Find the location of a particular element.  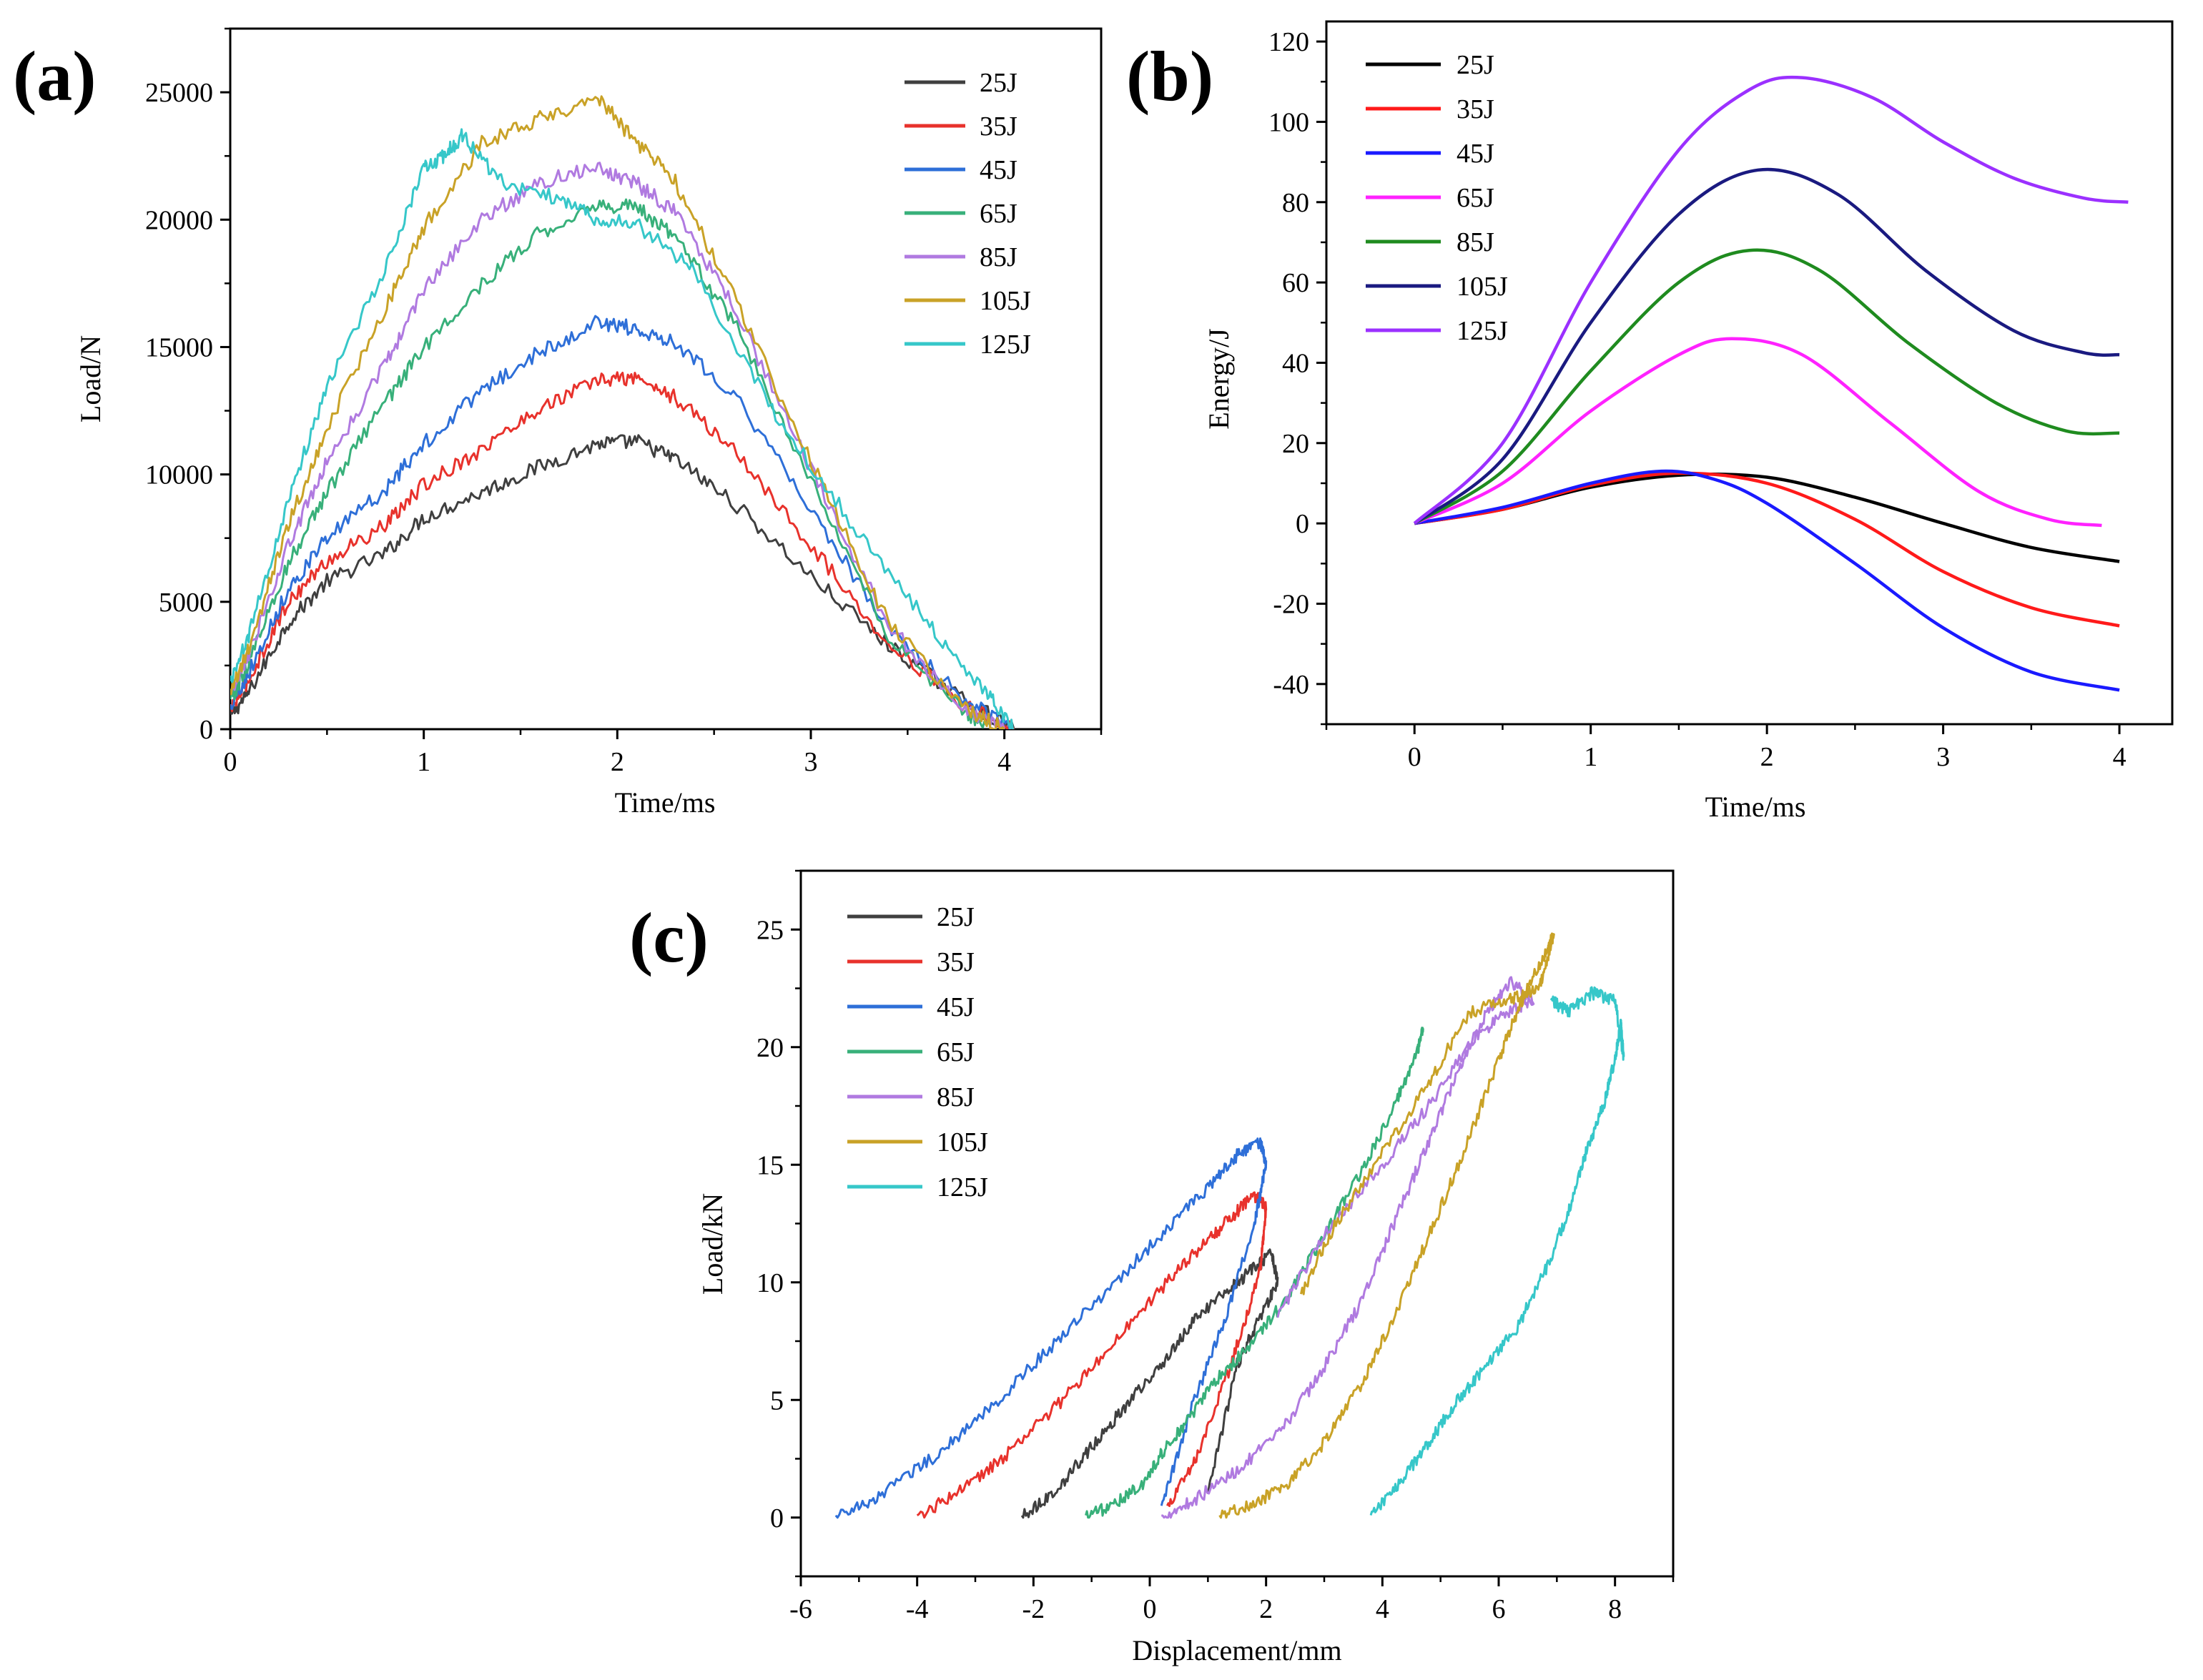

y-axis-label: Load/kN is located at coordinates (712, 1244).